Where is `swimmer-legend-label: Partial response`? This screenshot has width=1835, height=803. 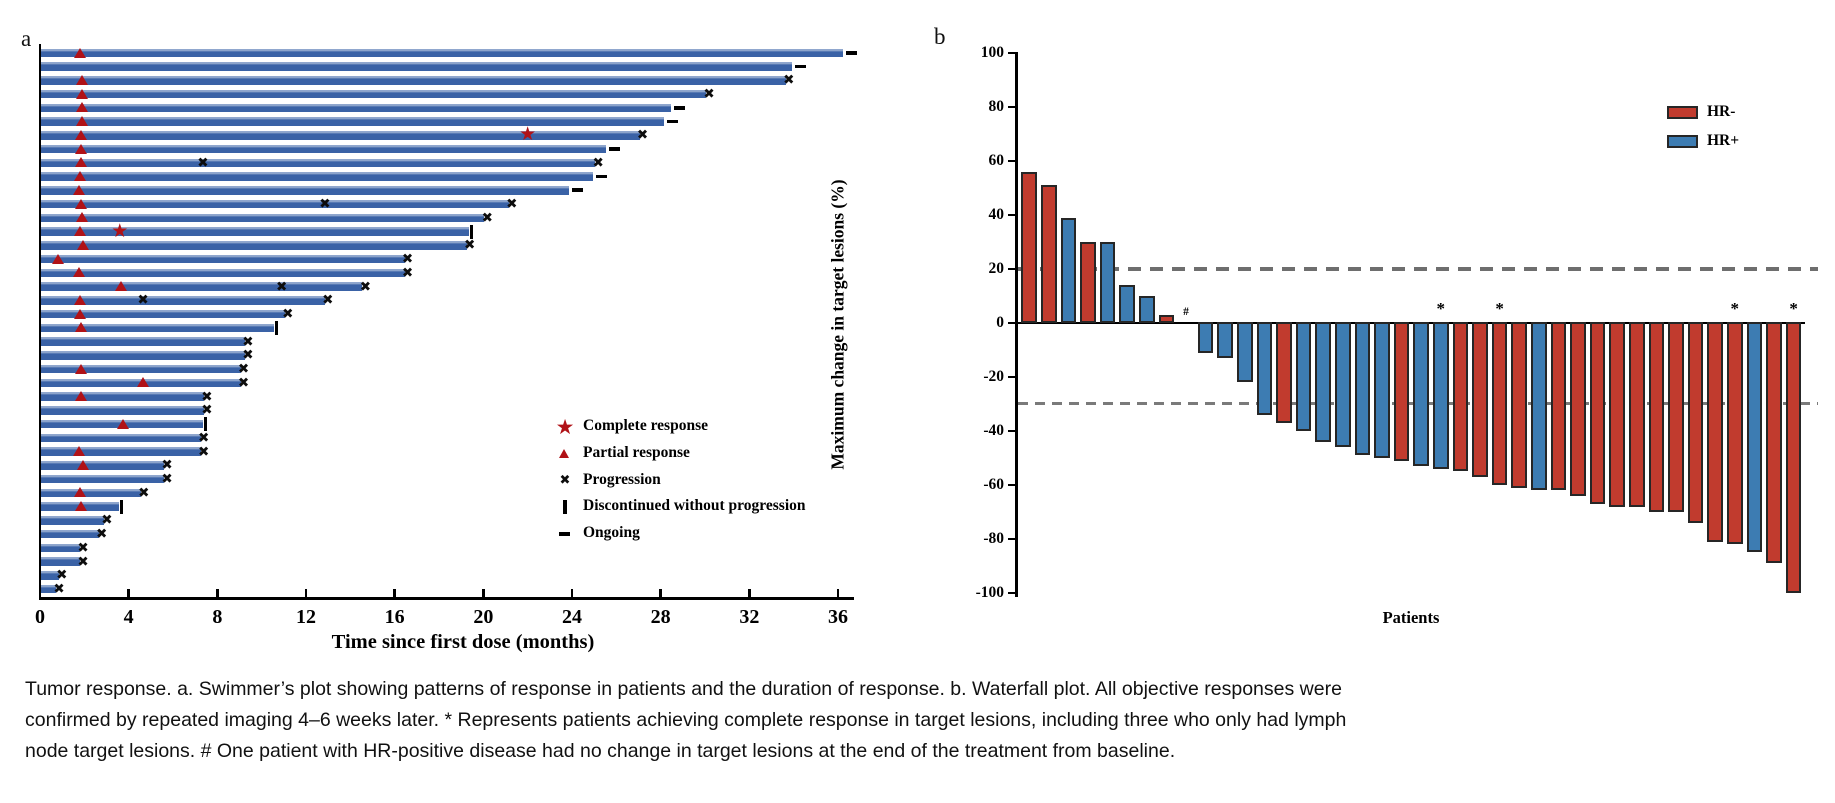
swimmer-legend-label: Partial response is located at coordinates (636, 452).